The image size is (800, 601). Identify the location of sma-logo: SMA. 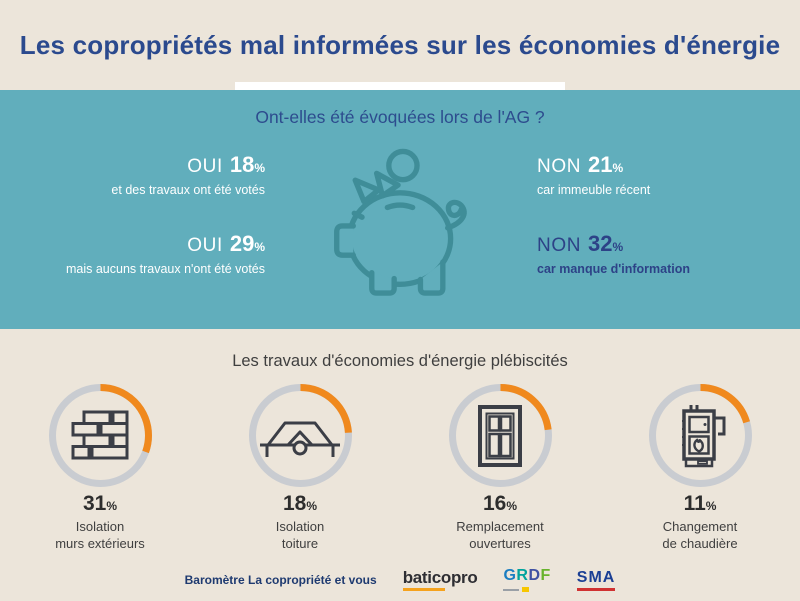
(596, 580).